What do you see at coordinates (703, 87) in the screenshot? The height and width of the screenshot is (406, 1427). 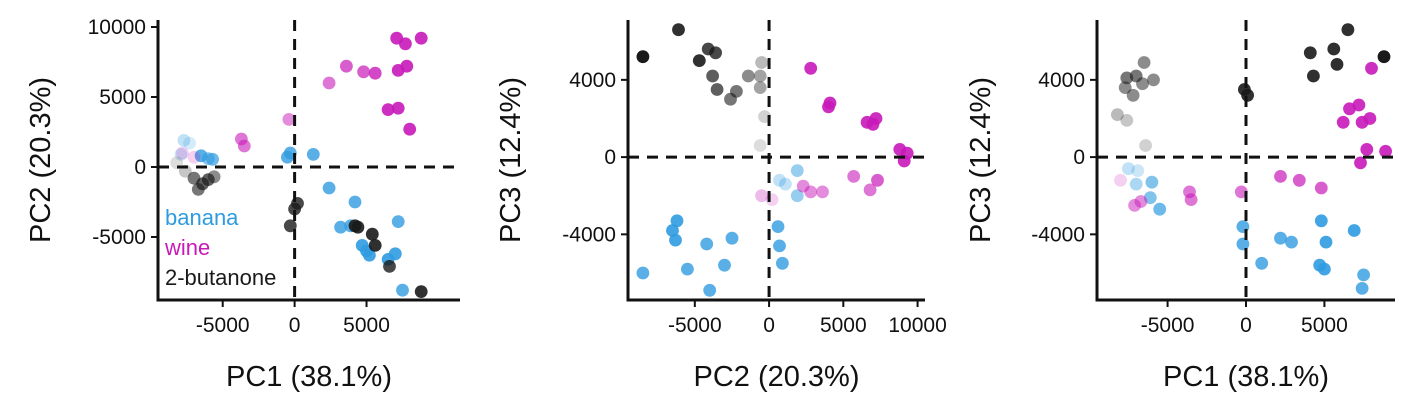 I see `series-2-butanone` at bounding box center [703, 87].